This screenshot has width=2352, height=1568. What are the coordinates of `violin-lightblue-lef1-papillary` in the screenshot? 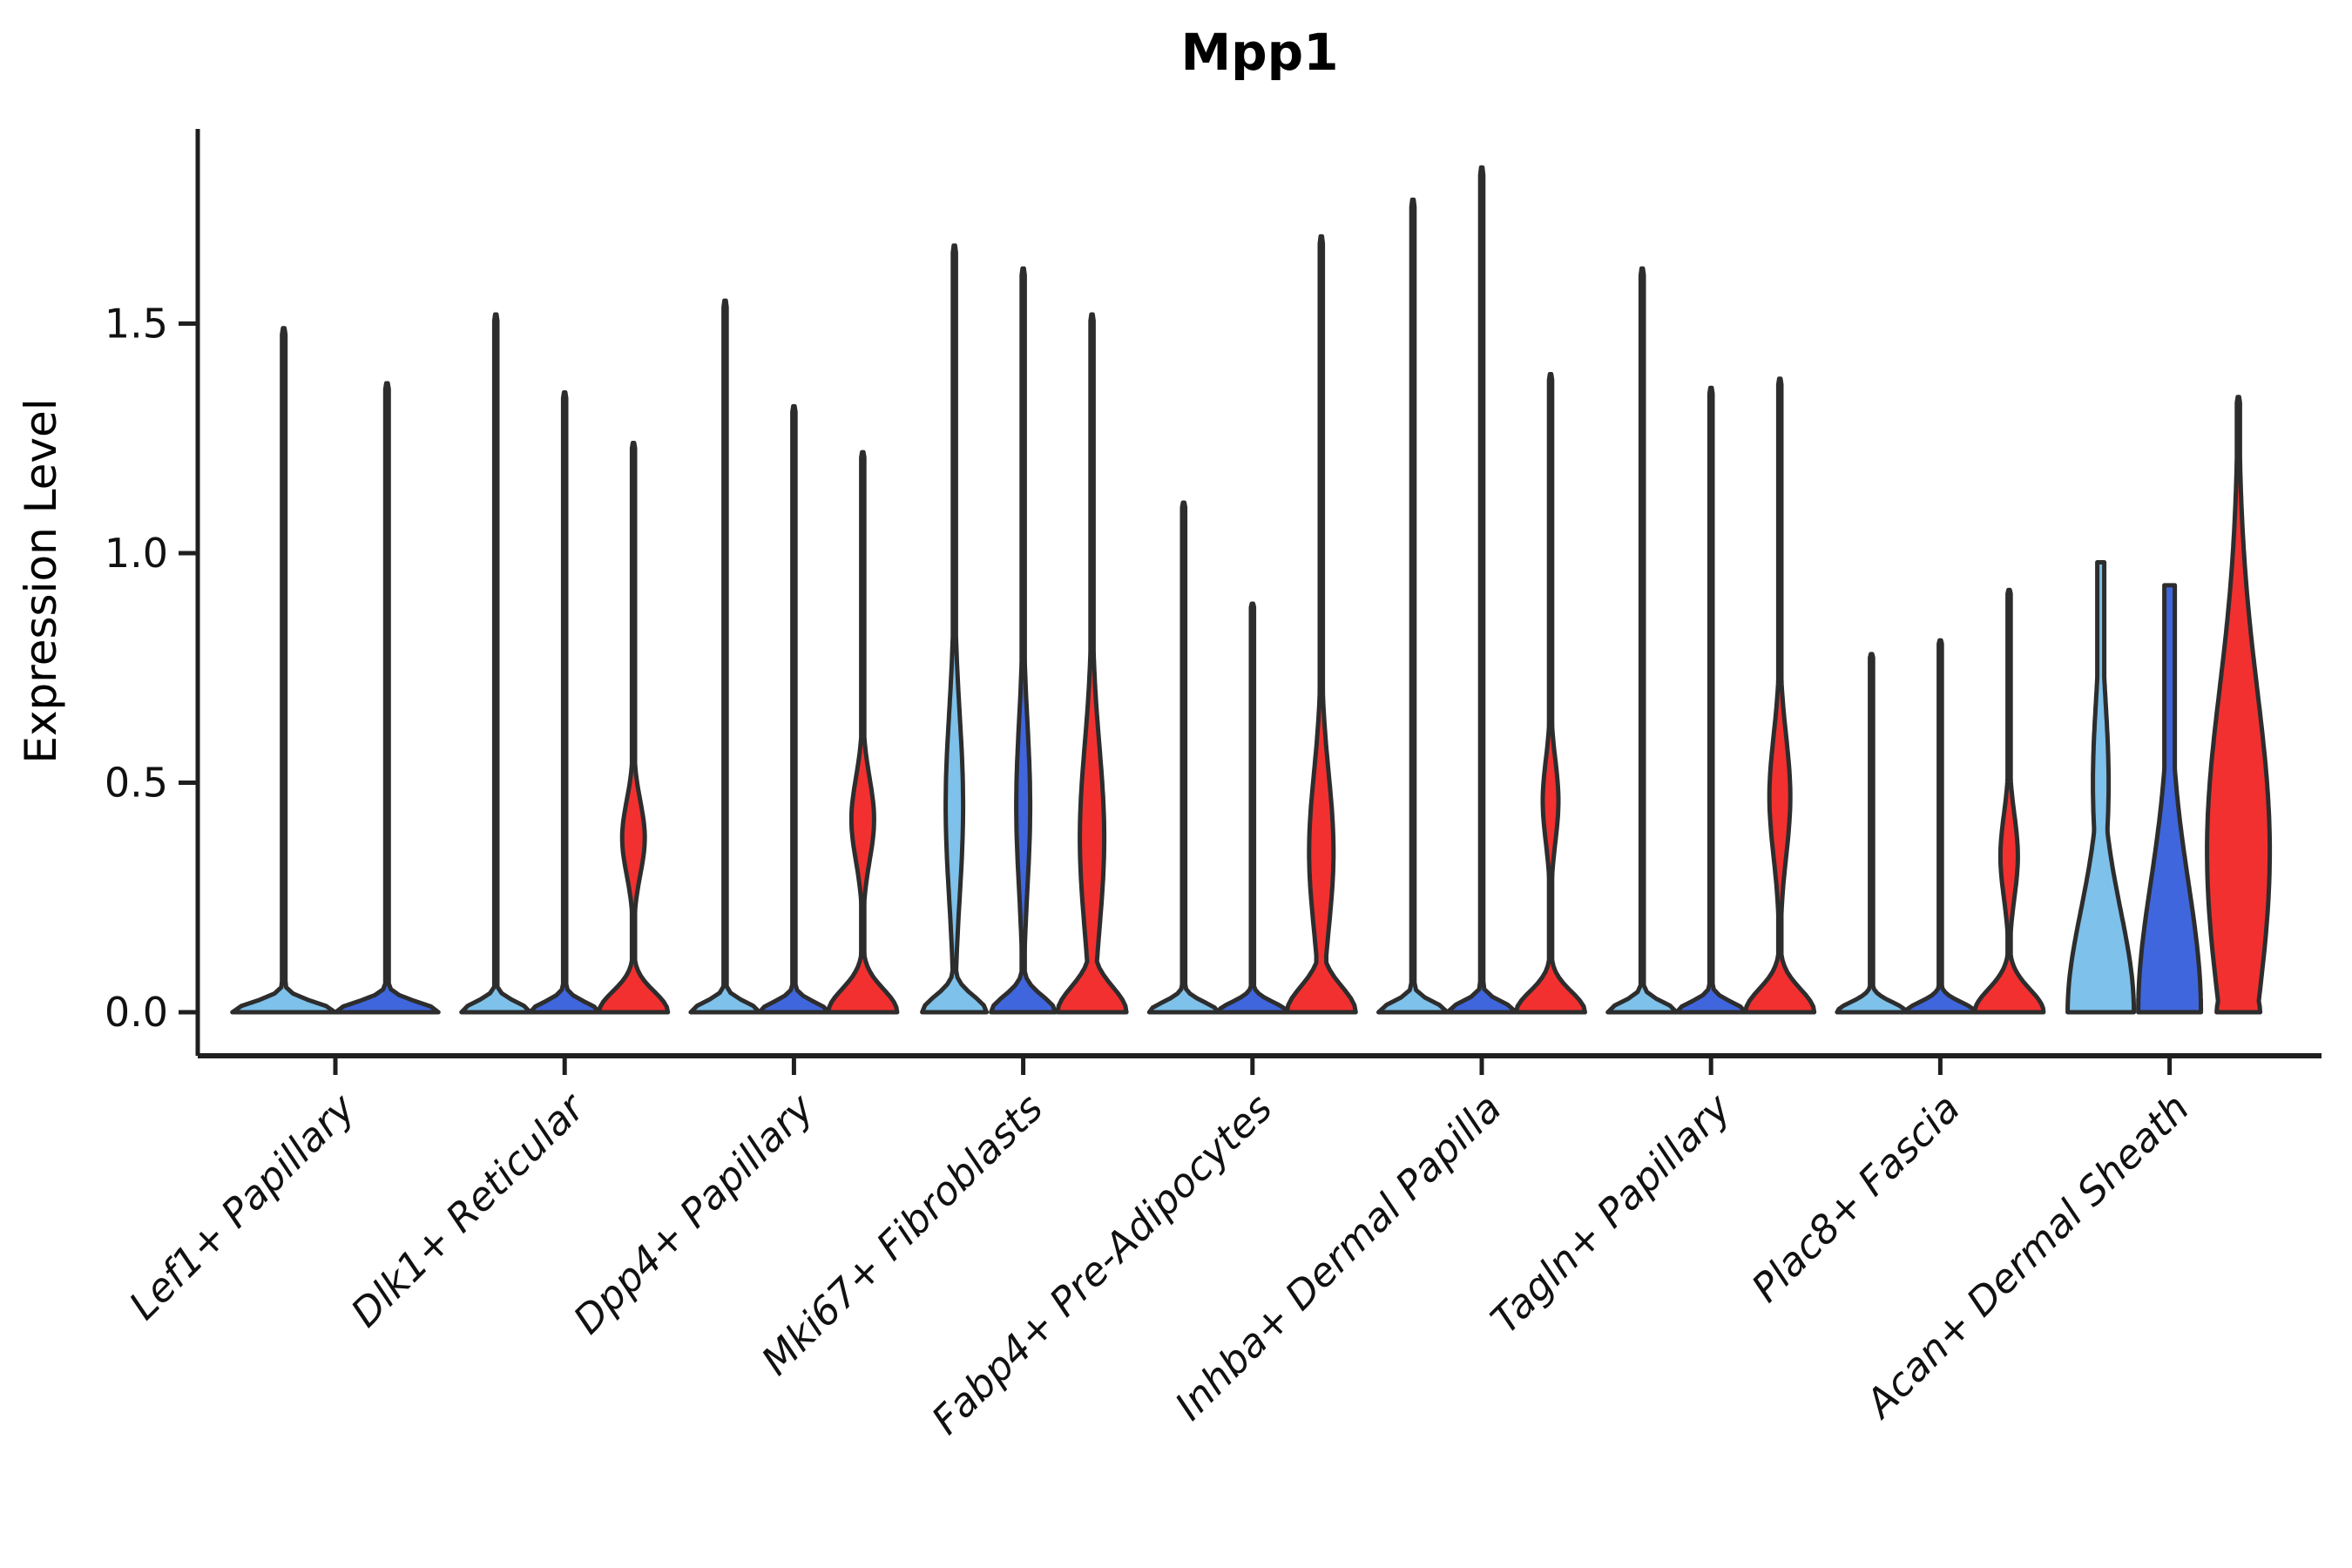 It's located at (284, 670).